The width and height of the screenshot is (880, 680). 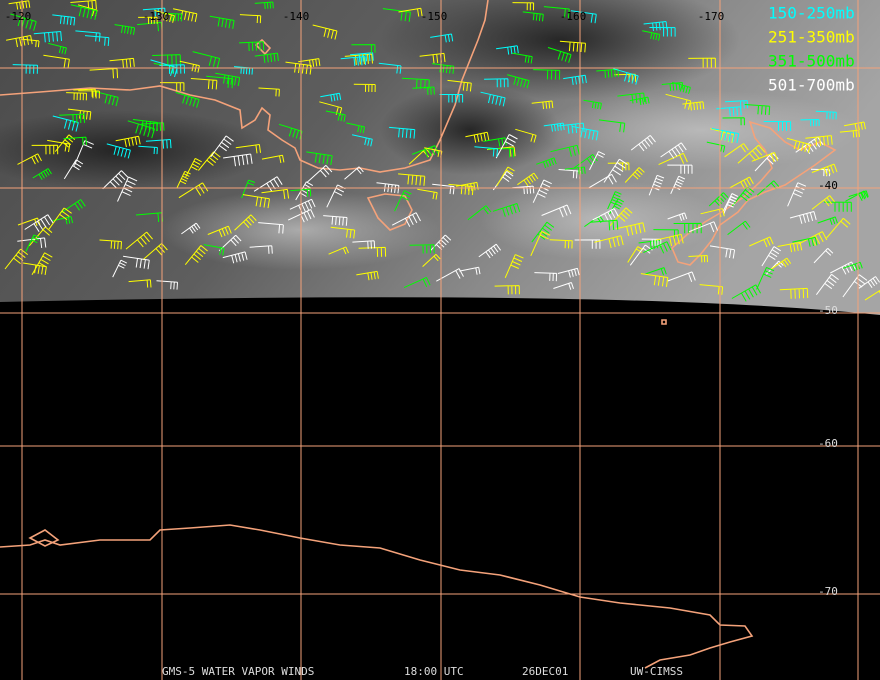 What do you see at coordinates (811, 37) in the screenshot?
I see `legend-entry: 251-350mb` at bounding box center [811, 37].